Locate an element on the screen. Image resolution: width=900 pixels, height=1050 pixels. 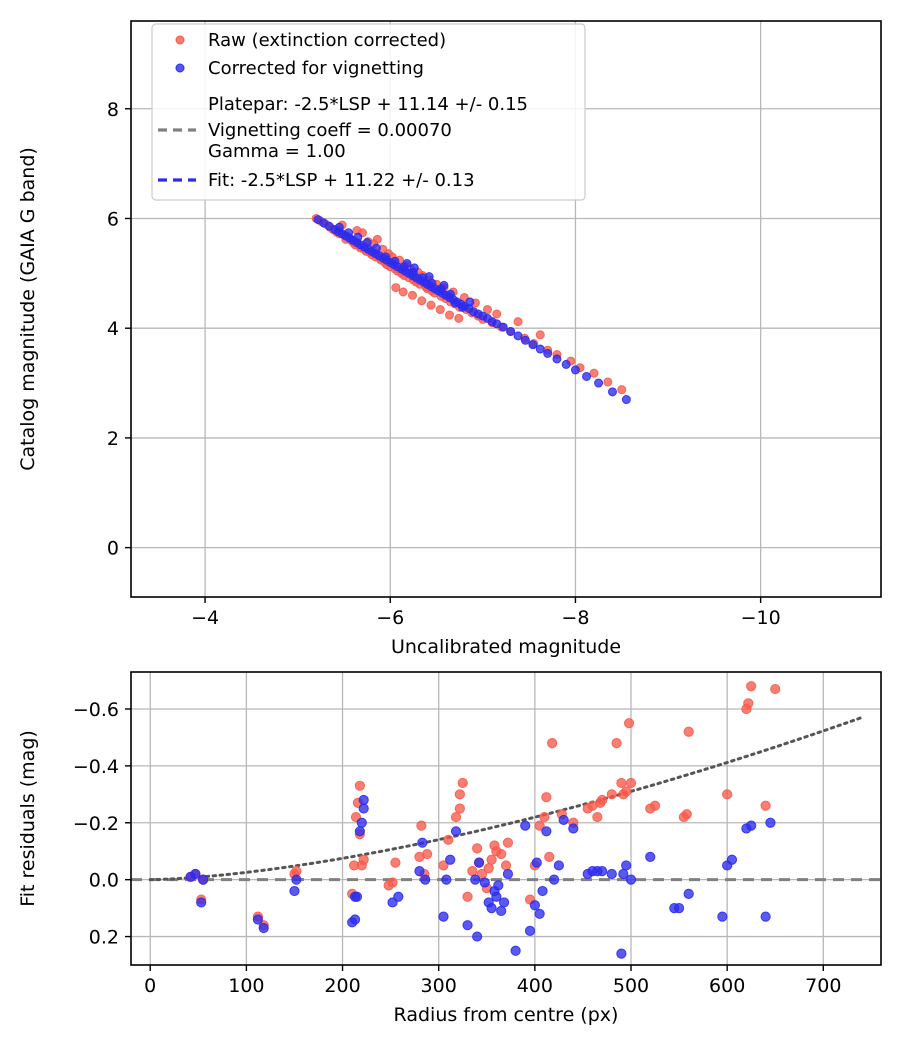
vignetting-curve is located at coordinates (506, 799).